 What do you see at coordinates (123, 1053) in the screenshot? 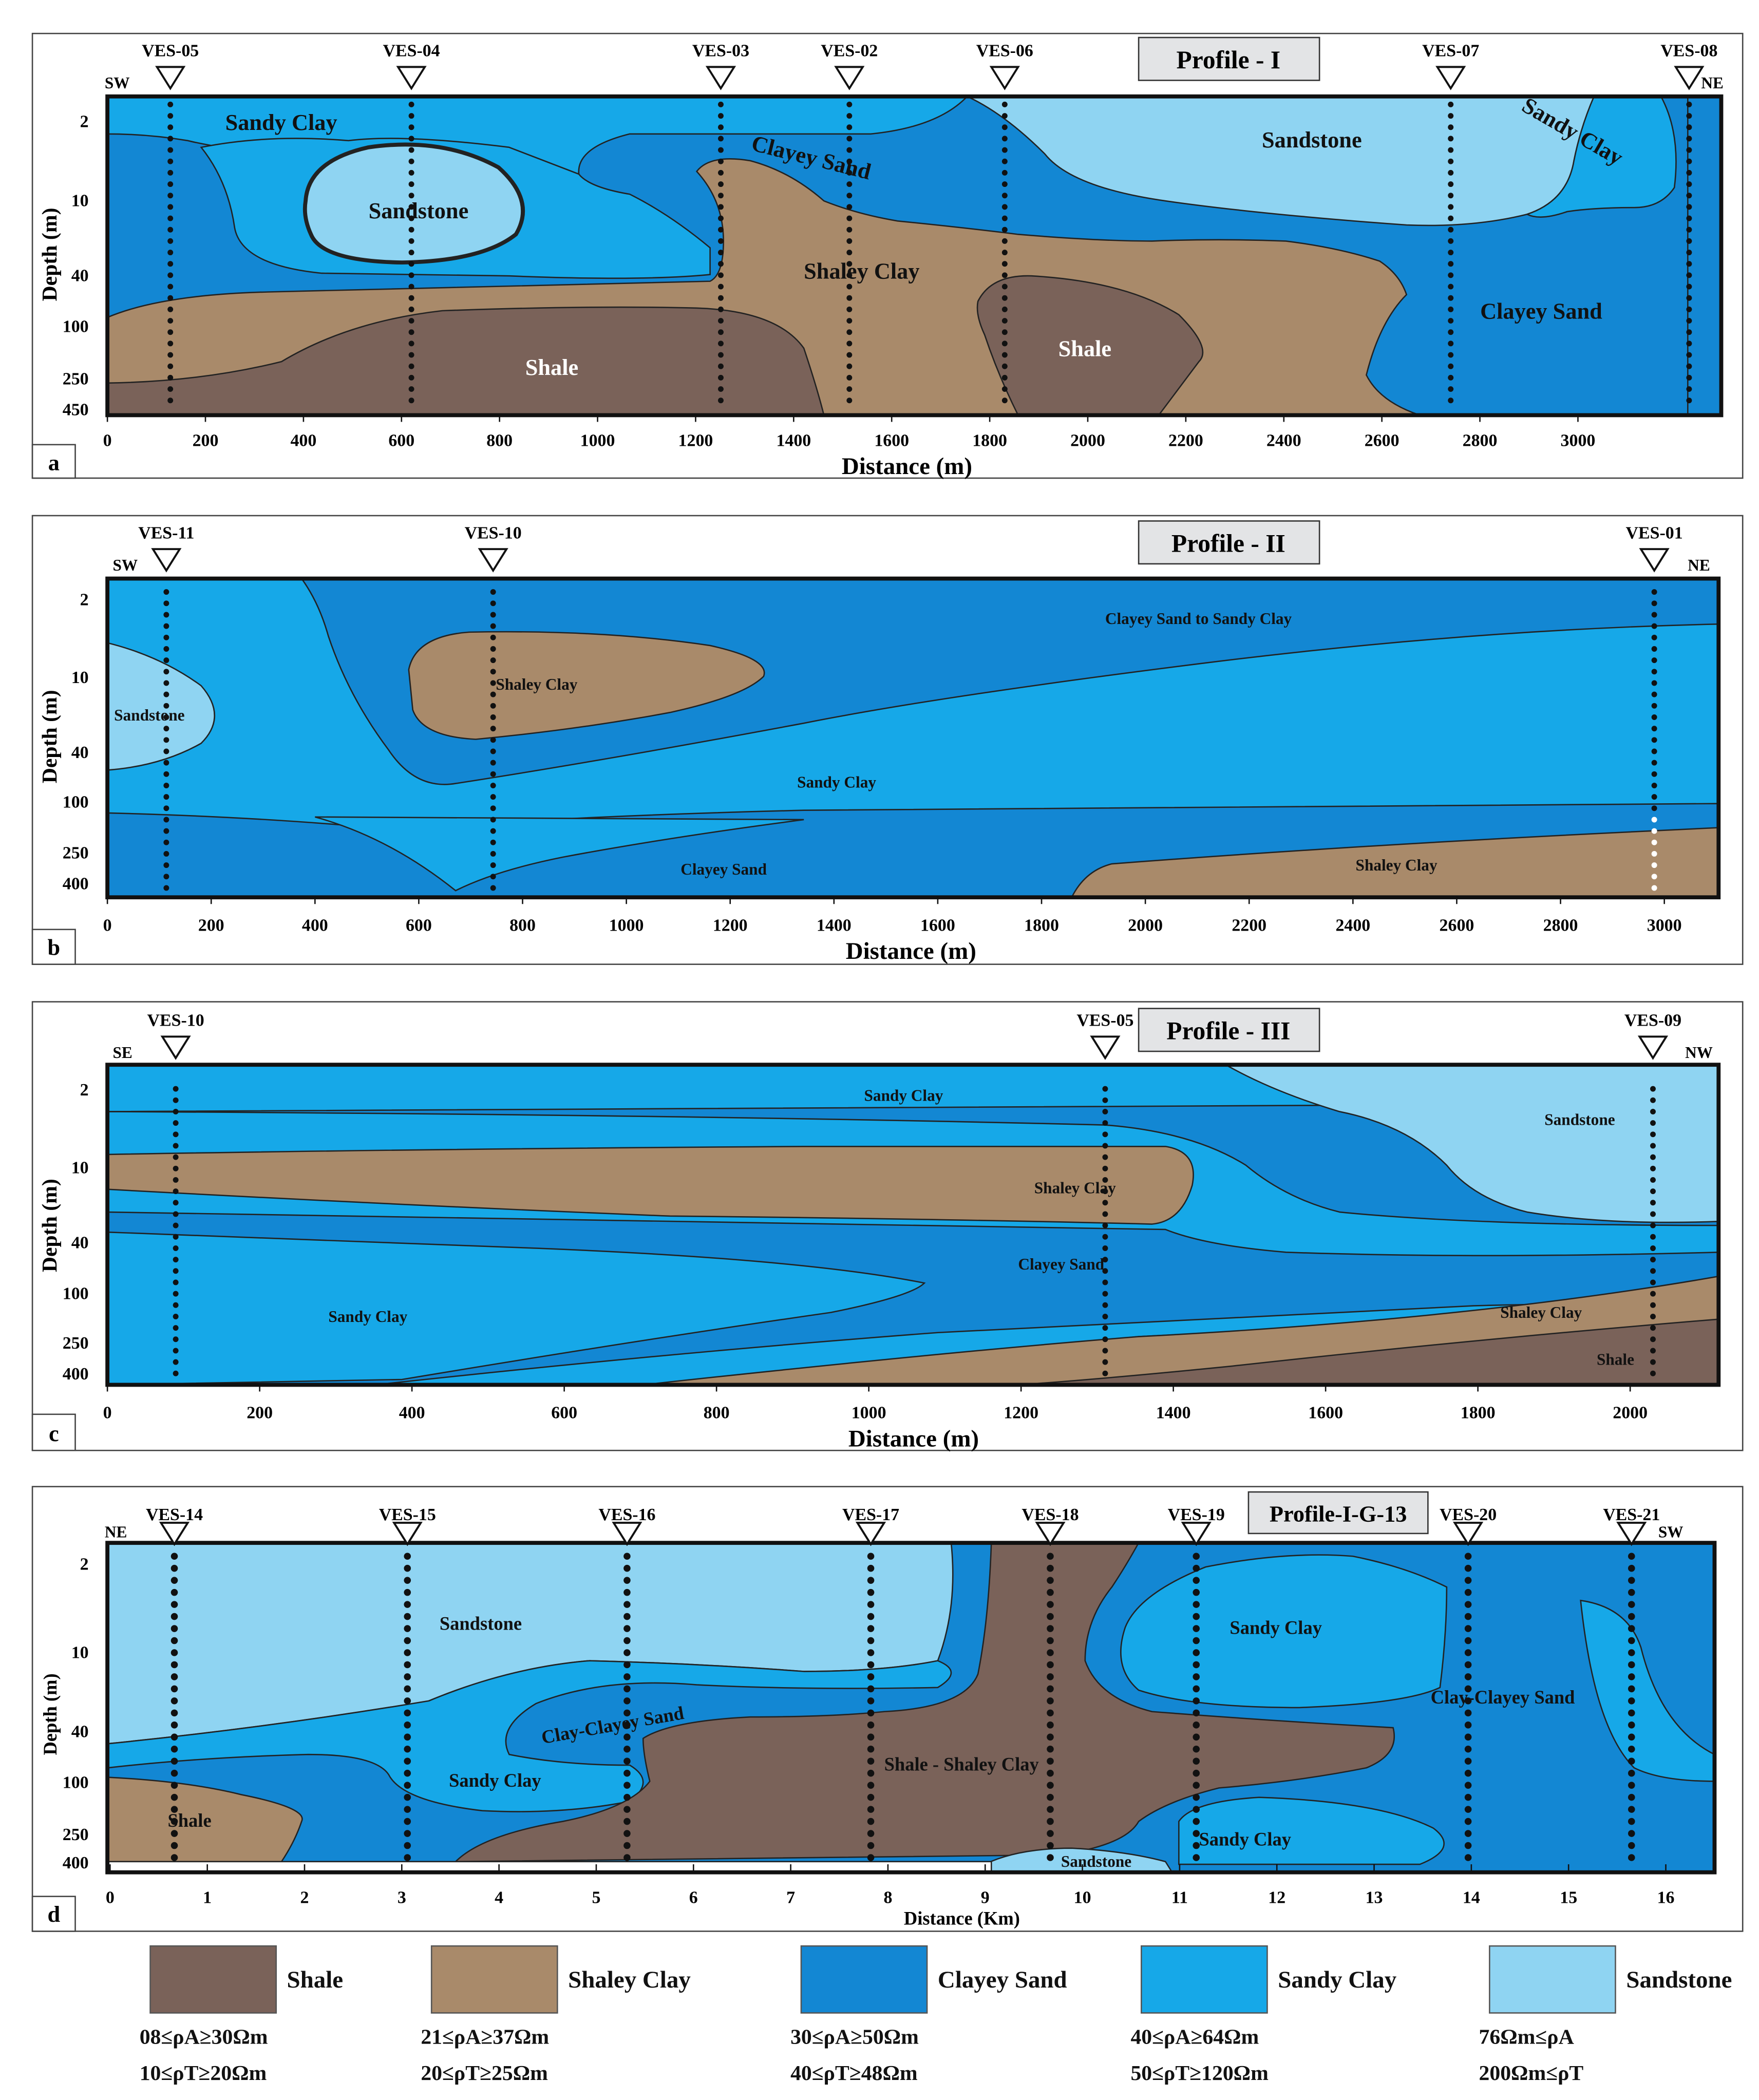
I see `direction-left: SE` at bounding box center [123, 1053].